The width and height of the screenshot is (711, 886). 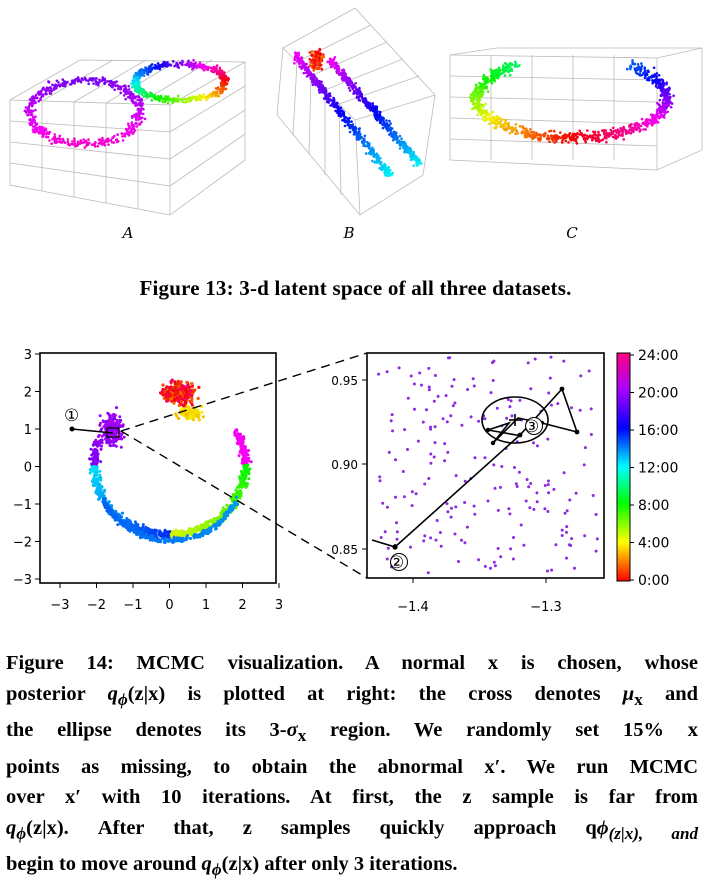 What do you see at coordinates (546, 607) in the screenshot?
I see `right-x-tick-label: −1.3` at bounding box center [546, 607].